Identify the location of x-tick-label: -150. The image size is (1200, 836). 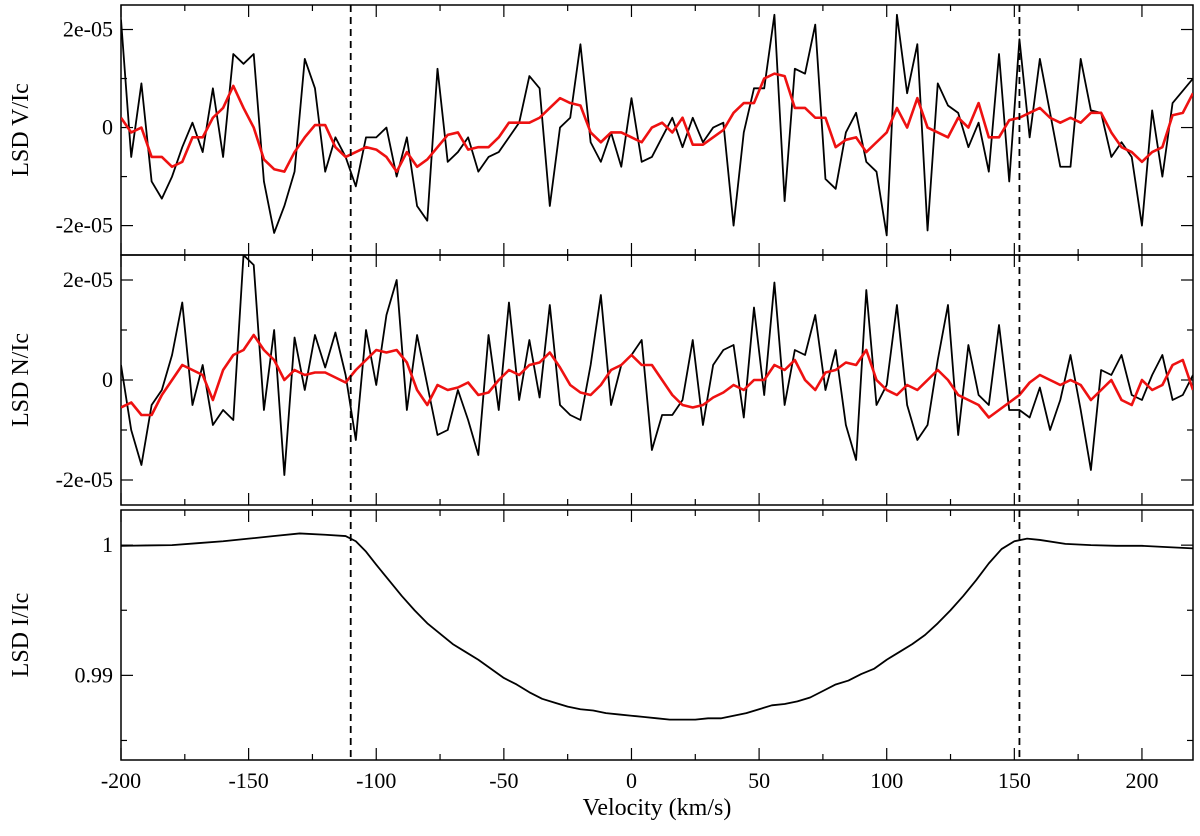
(248, 780).